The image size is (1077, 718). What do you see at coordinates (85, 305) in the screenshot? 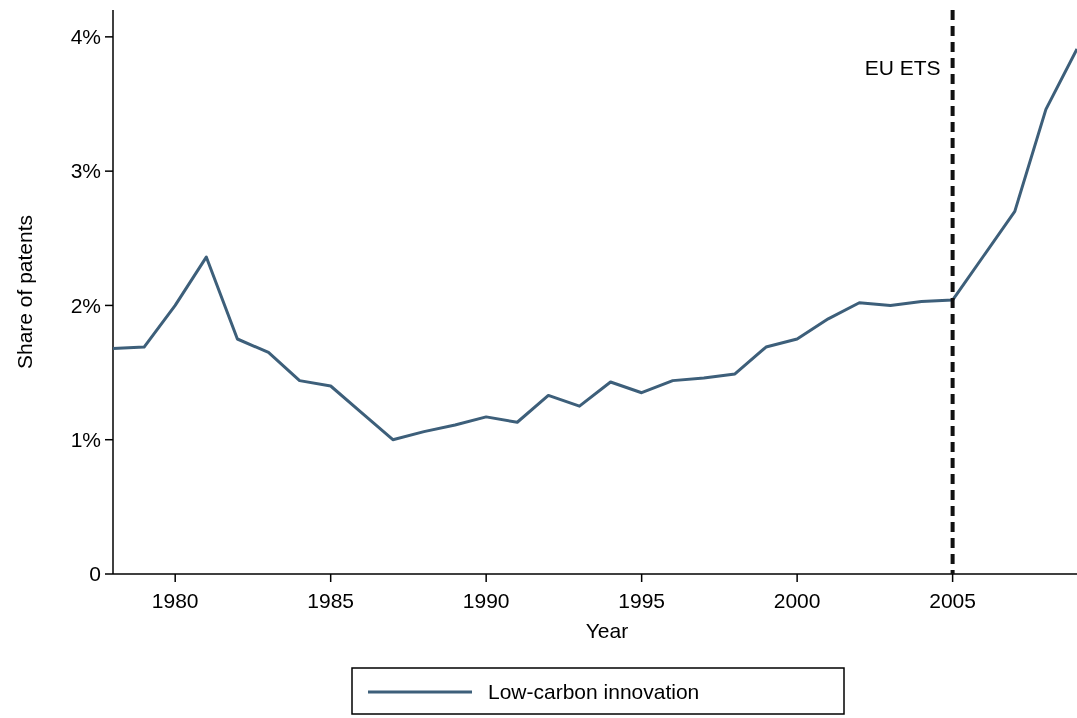
I see `y-tick-label: 2%` at bounding box center [85, 305].